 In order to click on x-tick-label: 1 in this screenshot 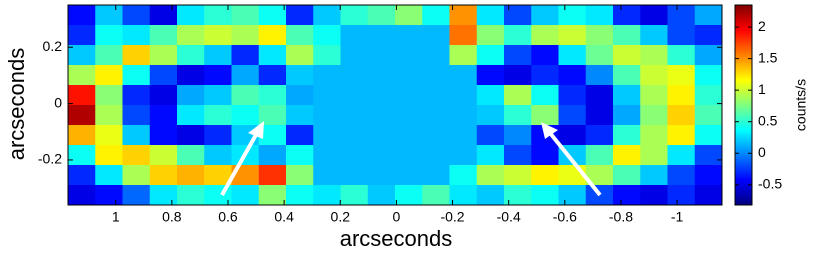, I will do `click(116, 217)`.